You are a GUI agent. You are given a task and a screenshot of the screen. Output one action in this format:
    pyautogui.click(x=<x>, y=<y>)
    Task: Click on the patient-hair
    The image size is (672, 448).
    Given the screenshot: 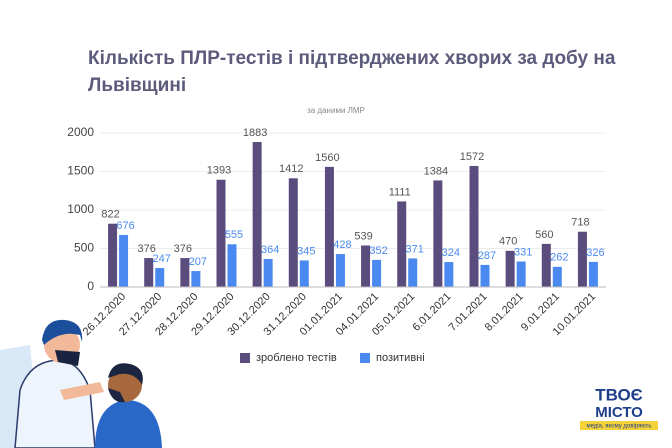 What is the action you would take?
    pyautogui.click(x=125, y=374)
    